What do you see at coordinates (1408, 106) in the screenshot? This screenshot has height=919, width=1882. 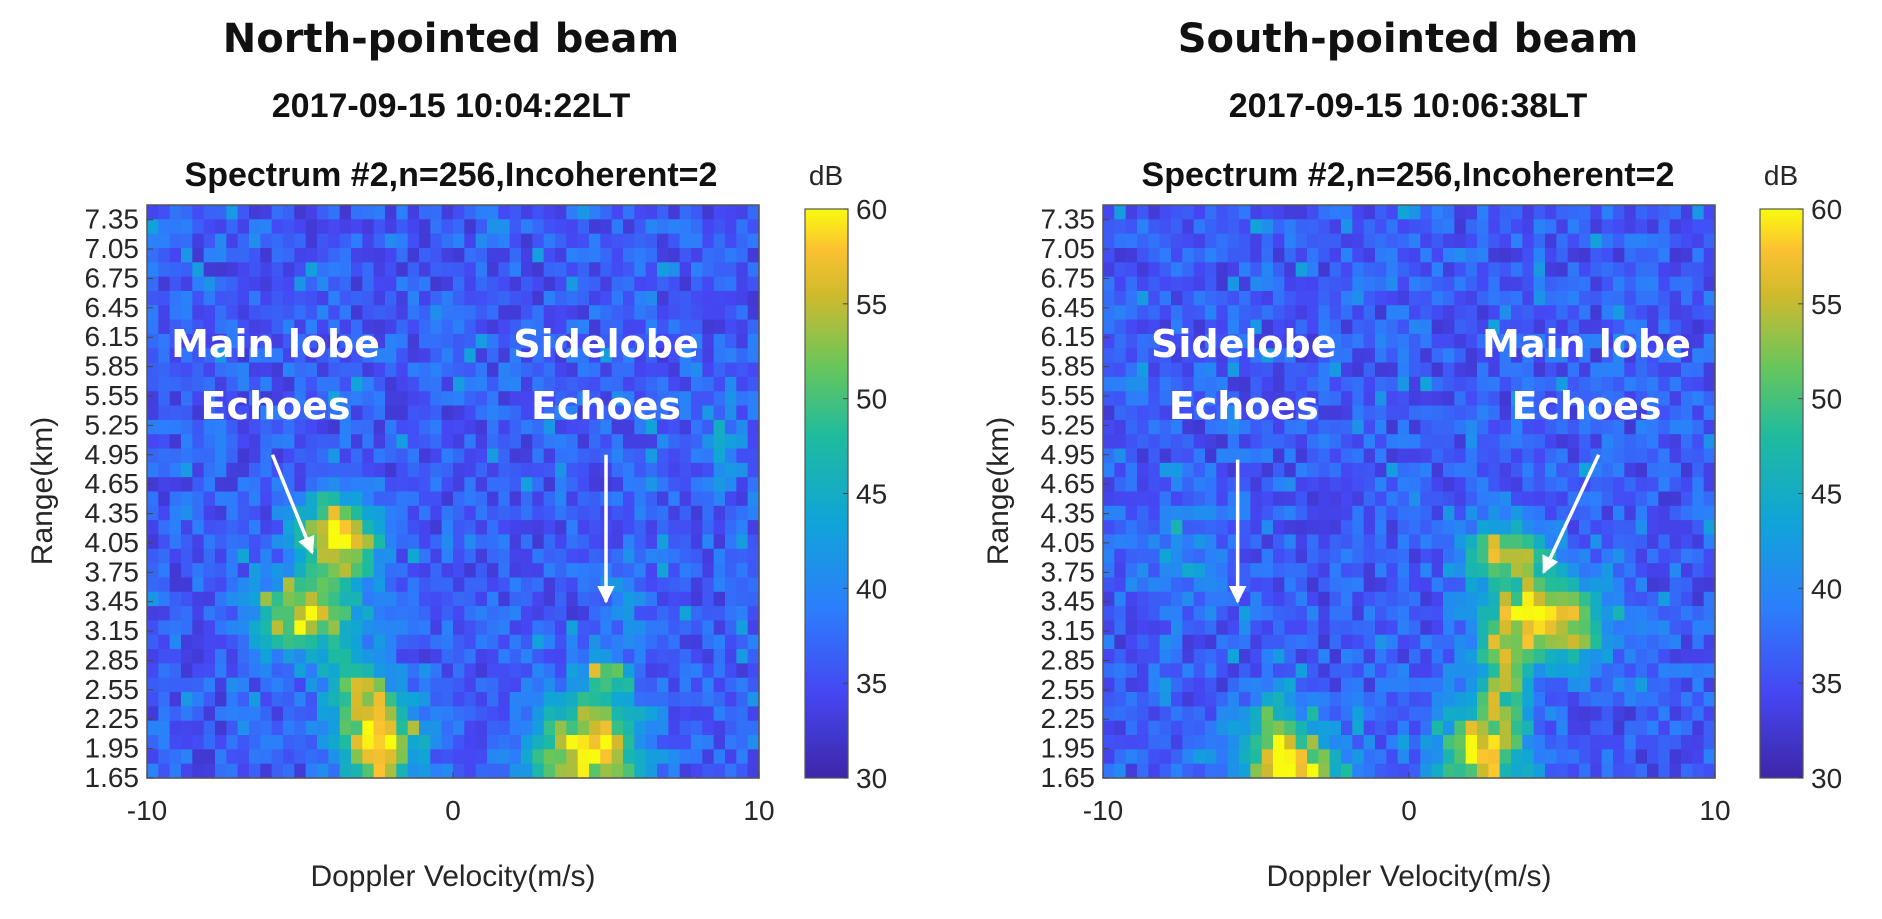 I see `chart-subtitle-time: 2017-09-15 10:06:38LT` at bounding box center [1408, 106].